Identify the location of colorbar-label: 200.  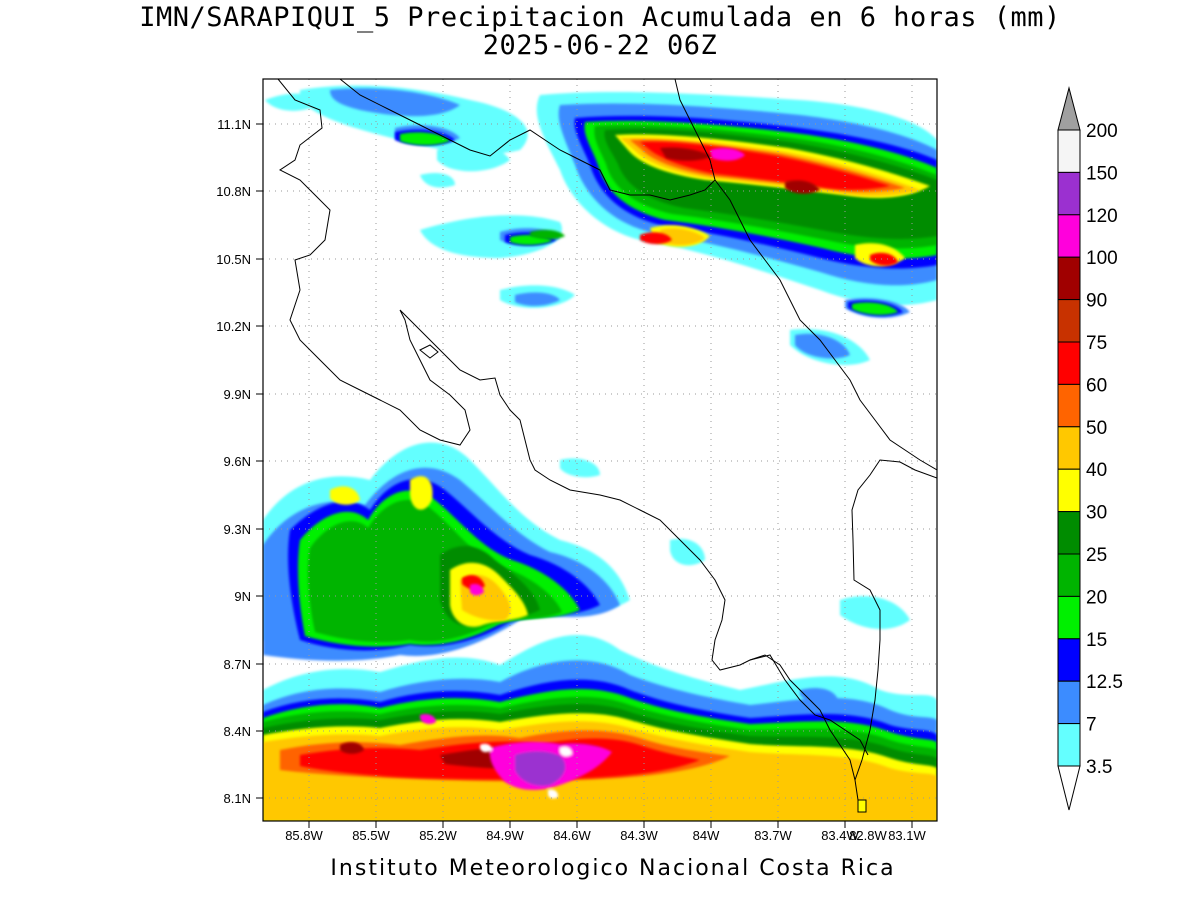
(1102, 131).